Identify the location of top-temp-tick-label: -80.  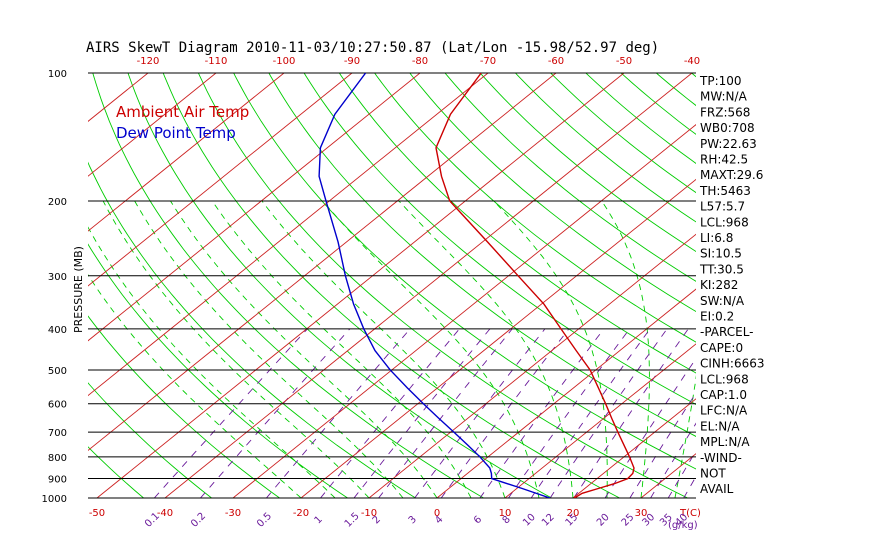
(420, 61).